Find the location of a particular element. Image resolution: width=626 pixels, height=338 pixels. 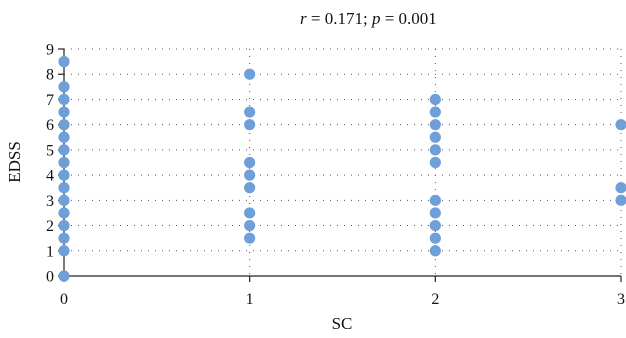

x-axis-title: SC is located at coordinates (342, 323).